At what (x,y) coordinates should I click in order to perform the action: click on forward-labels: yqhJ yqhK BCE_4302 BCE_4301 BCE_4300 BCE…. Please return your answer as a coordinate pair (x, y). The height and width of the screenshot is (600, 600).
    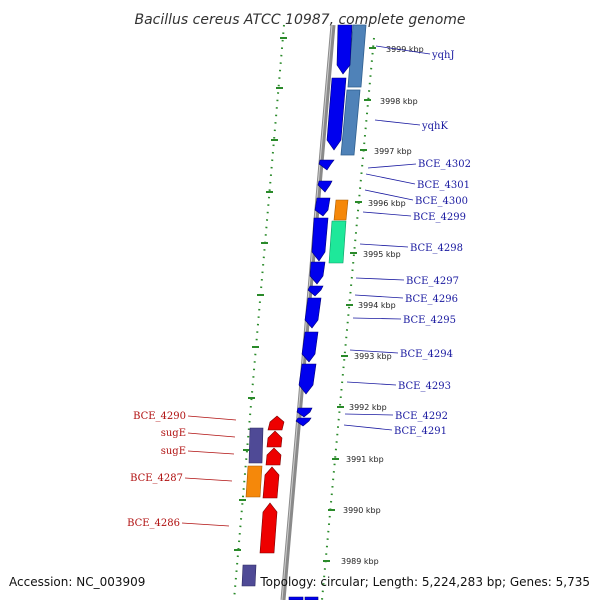
    Looking at the image, I should click on (432, 243).